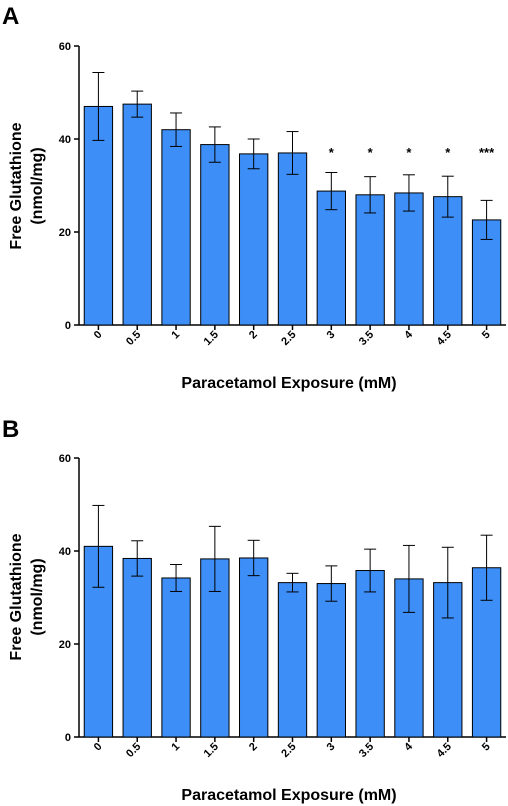 The height and width of the screenshot is (806, 508). Describe the element at coordinates (444, 338) in the screenshot. I see `panel-a-xtick-label: 4.5` at that location.